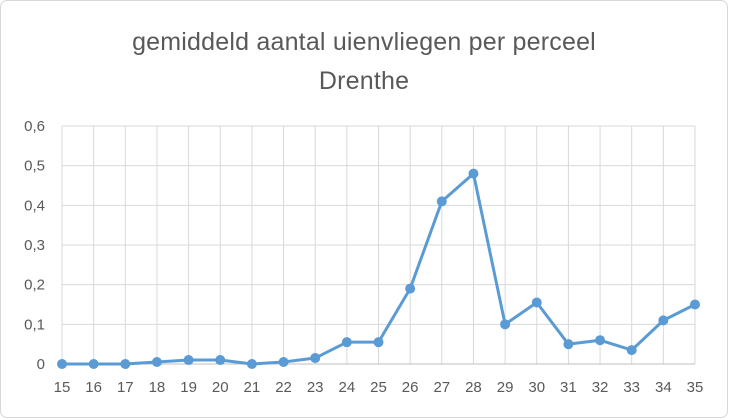 The width and height of the screenshot is (730, 420). Describe the element at coordinates (347, 387) in the screenshot. I see `x-axis-tick-label: 24` at that location.